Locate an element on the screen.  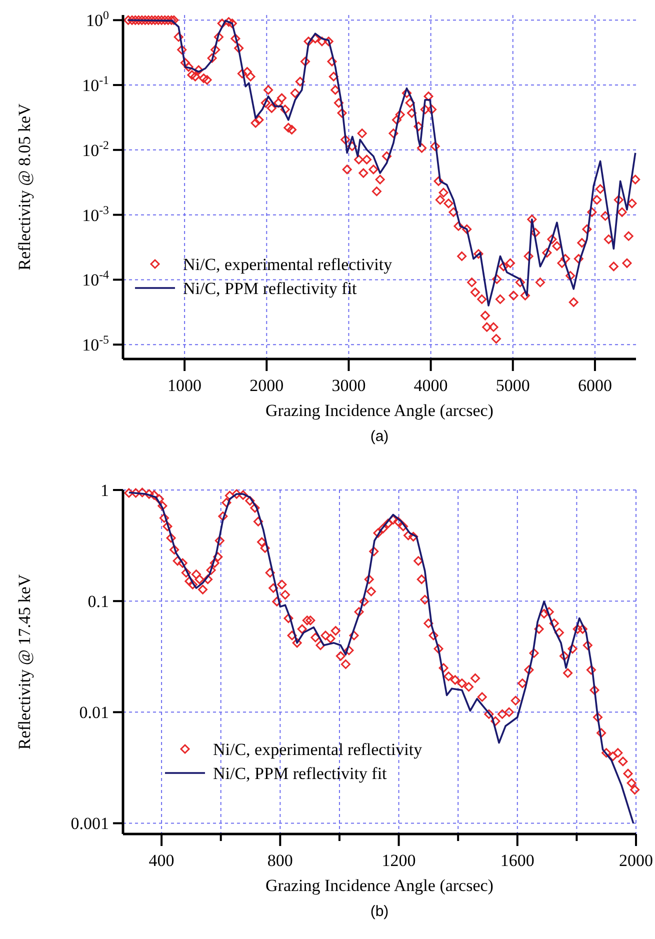
x-tick-label: 6000 is located at coordinates (595, 385).